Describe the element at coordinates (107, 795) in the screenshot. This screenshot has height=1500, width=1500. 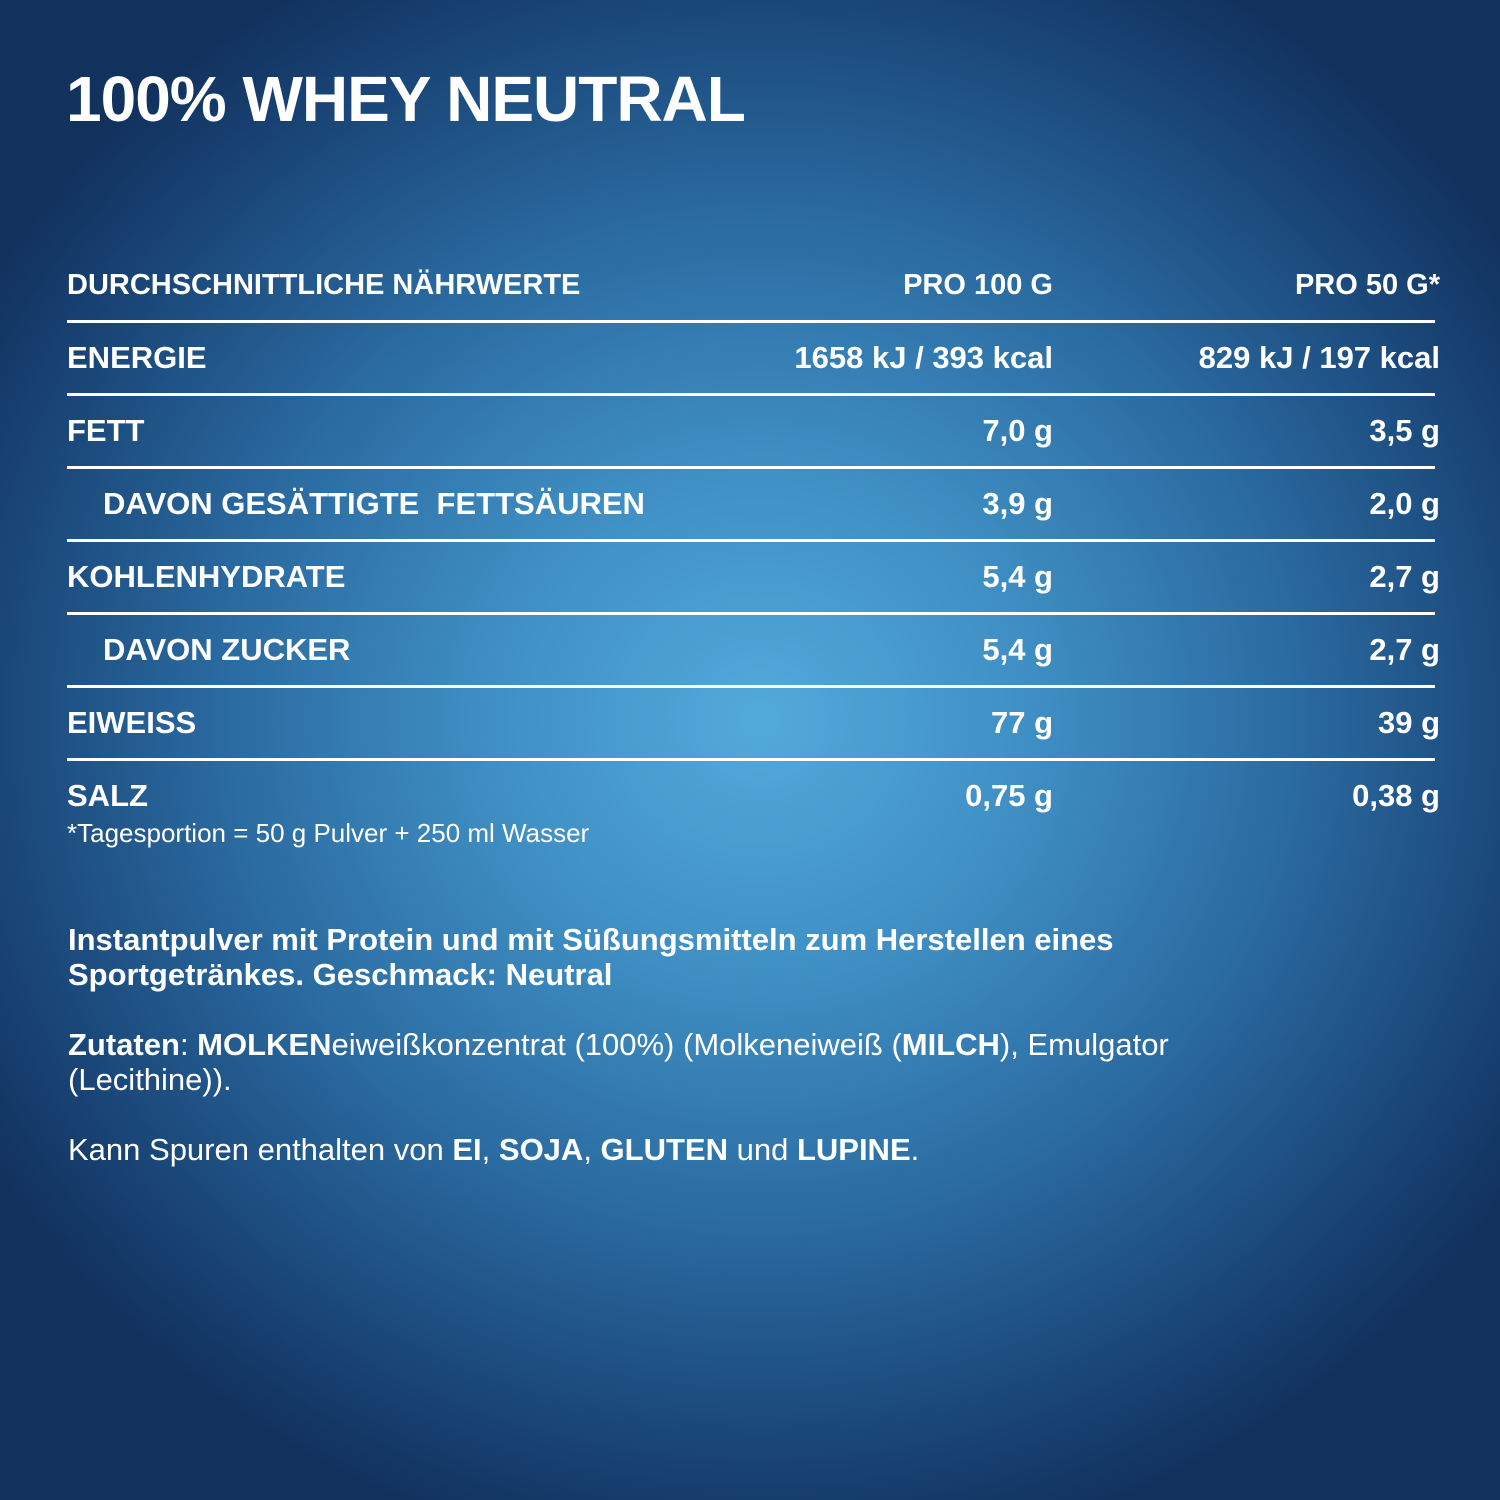
I see `row-label: SALZ` at that location.